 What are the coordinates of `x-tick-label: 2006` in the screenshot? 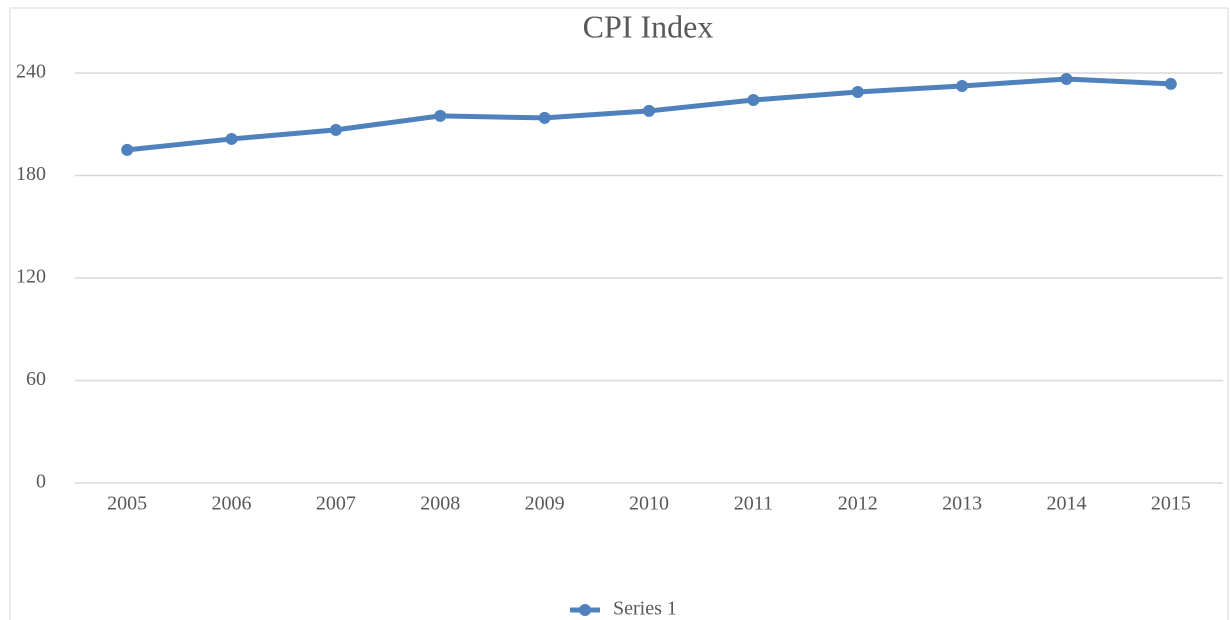 It's located at (232, 504).